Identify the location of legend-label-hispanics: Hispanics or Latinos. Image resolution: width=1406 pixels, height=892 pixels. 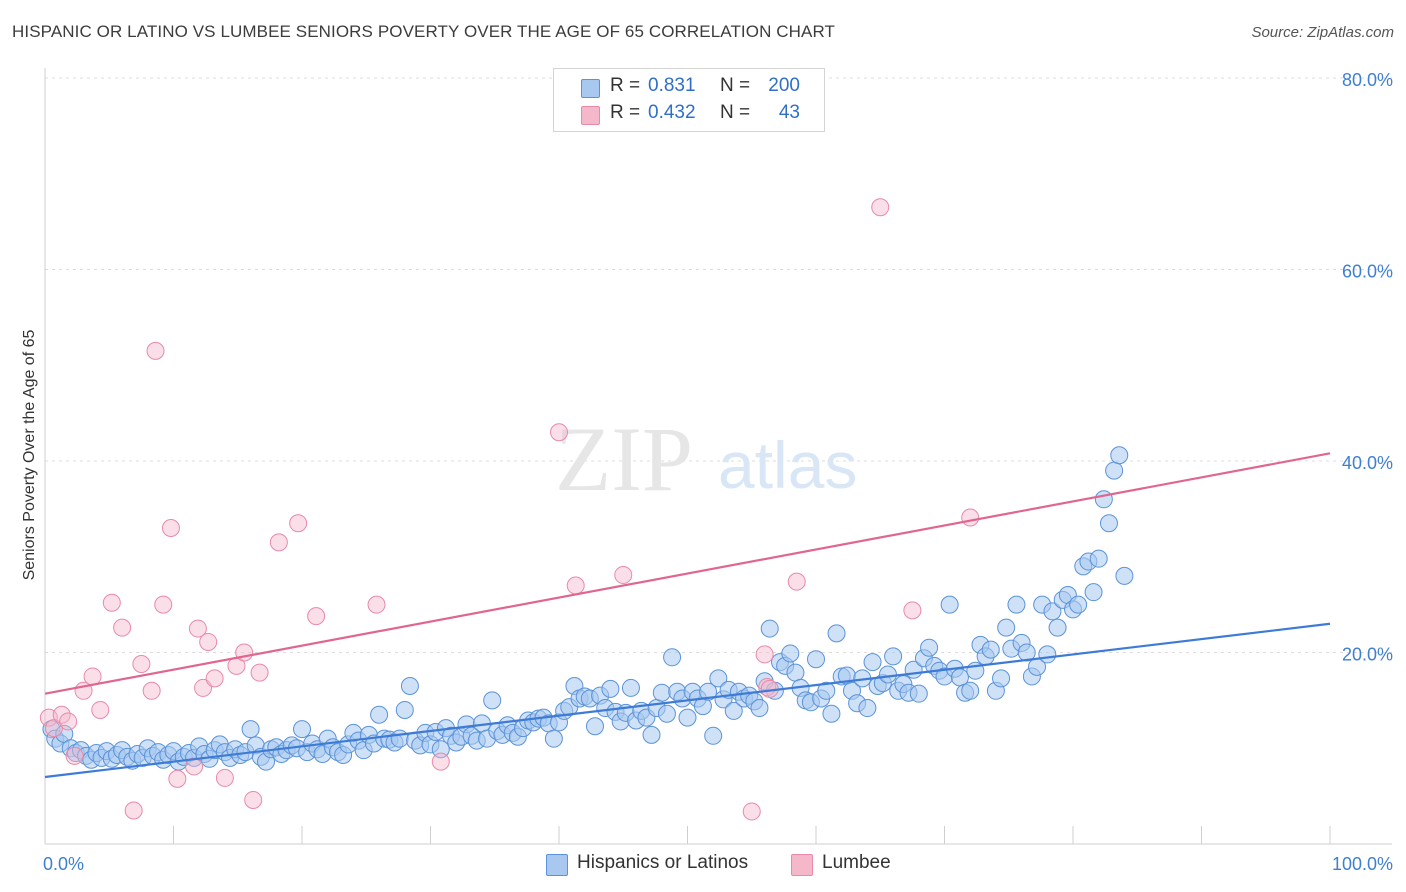
(663, 862).